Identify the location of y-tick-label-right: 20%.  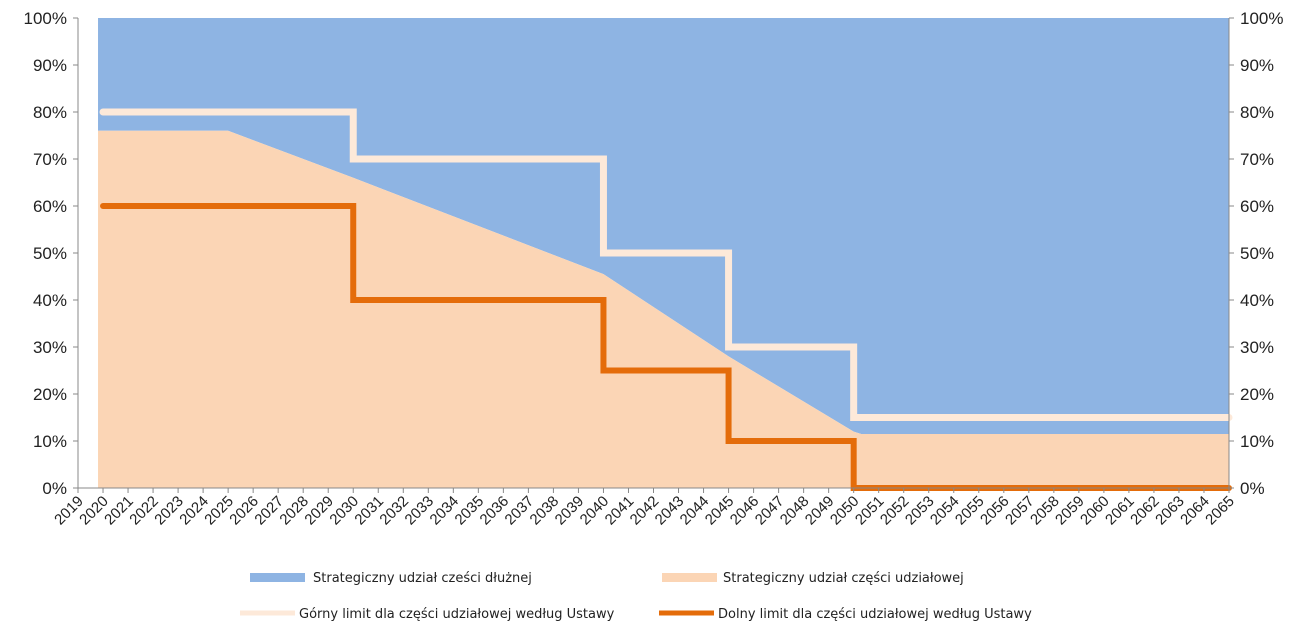
(1257, 394).